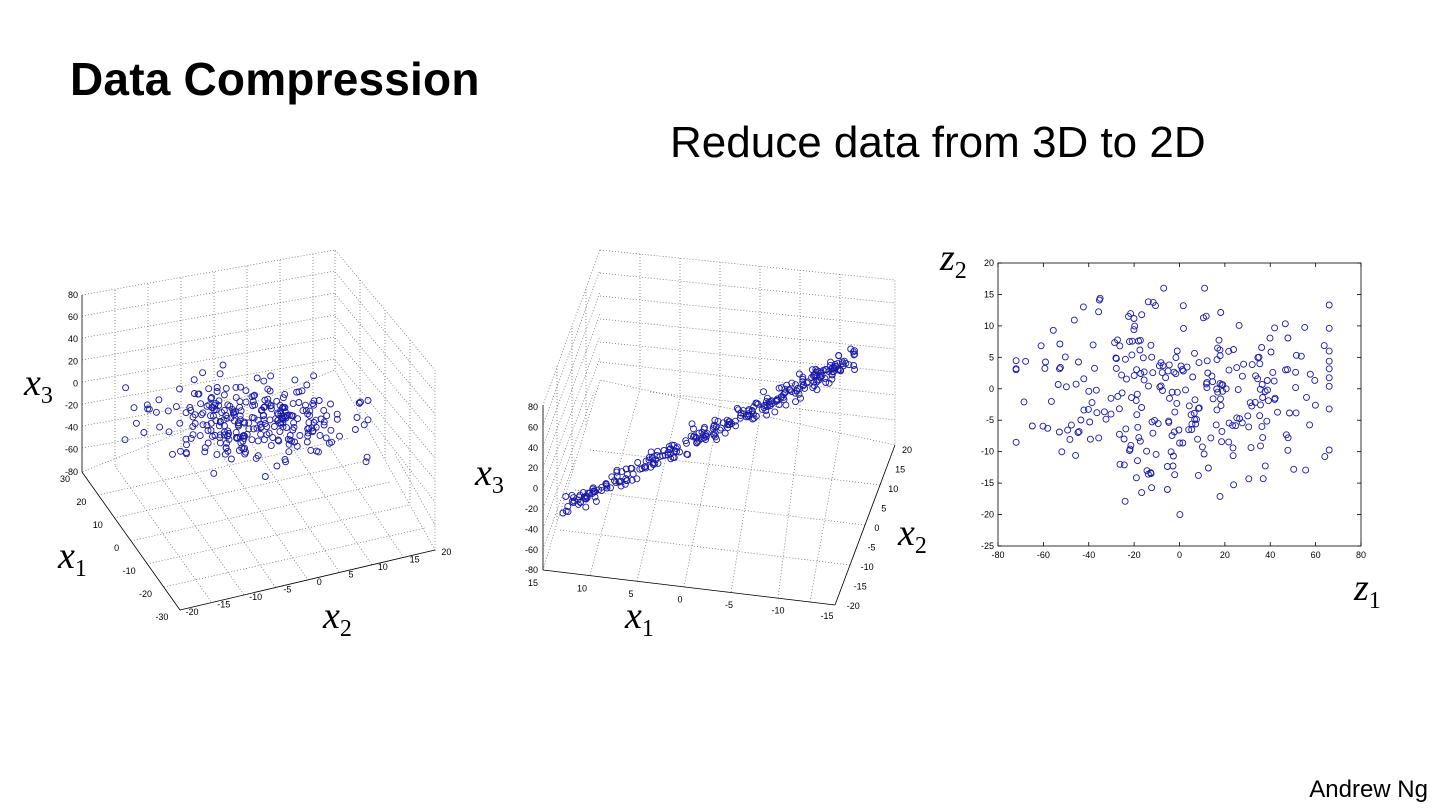 Image resolution: width=1440 pixels, height=810 pixels. I want to click on plot1-x3-tick: -60, so click(71, 450).